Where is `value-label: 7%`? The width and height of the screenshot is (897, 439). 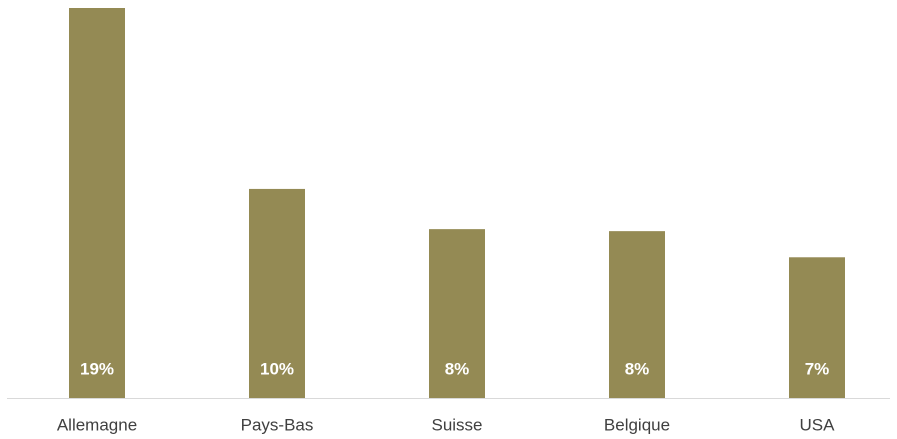
value-label: 7% is located at coordinates (817, 368).